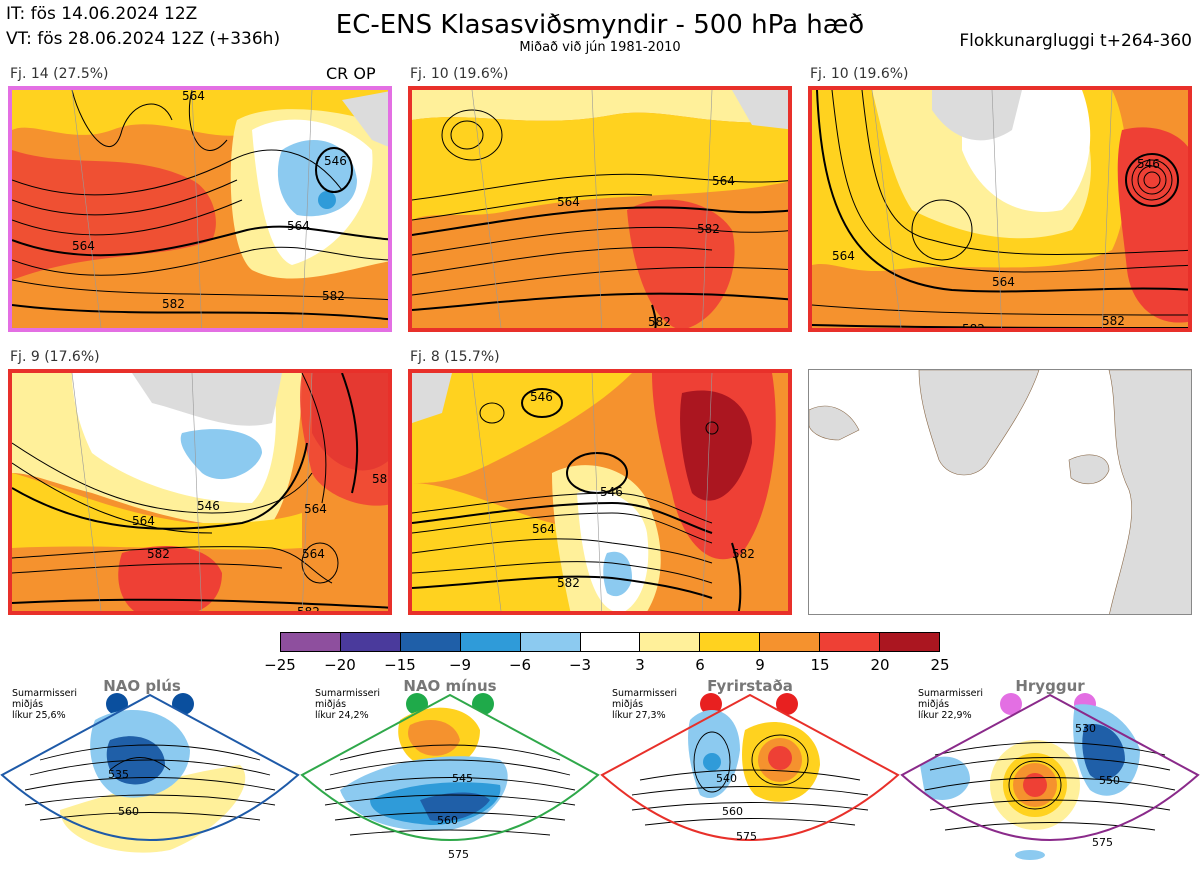  Describe the element at coordinates (455, 357) in the screenshot. I see `cluster-5-label: Fj. 8 (15.7%)` at that location.